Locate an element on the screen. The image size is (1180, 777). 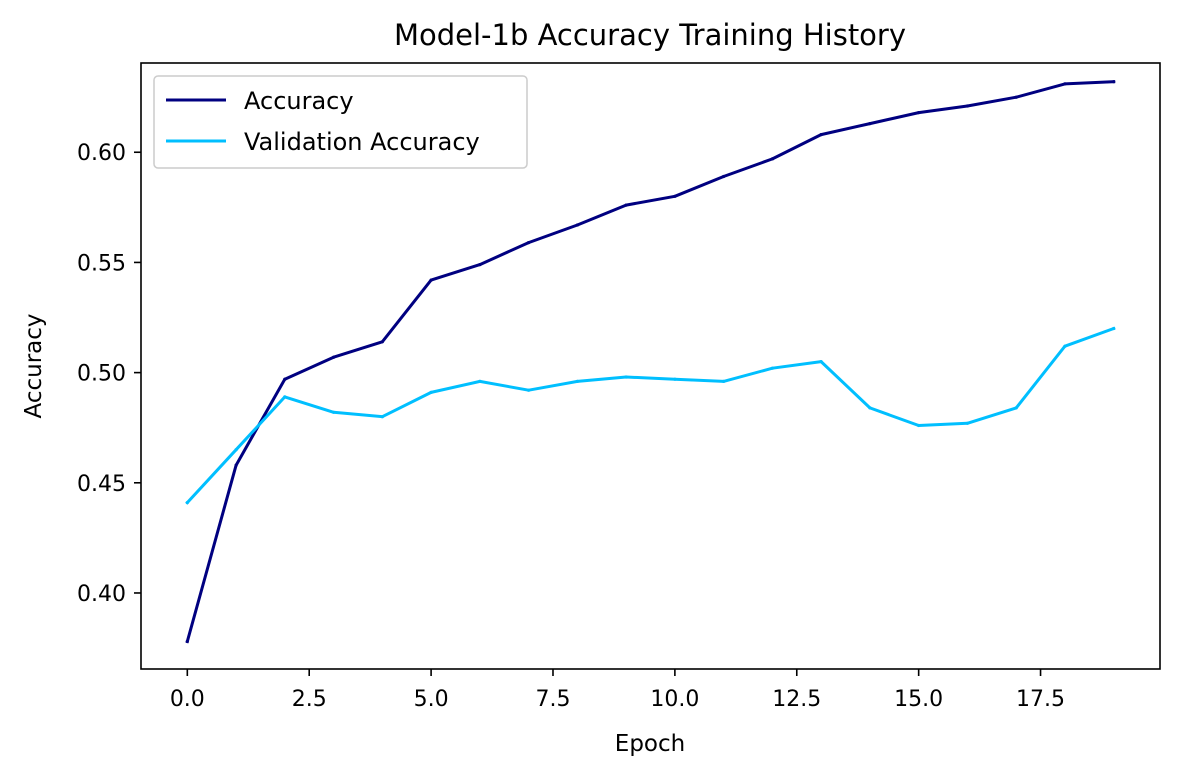
y-tick-label: 0.45 is located at coordinates (101, 484).